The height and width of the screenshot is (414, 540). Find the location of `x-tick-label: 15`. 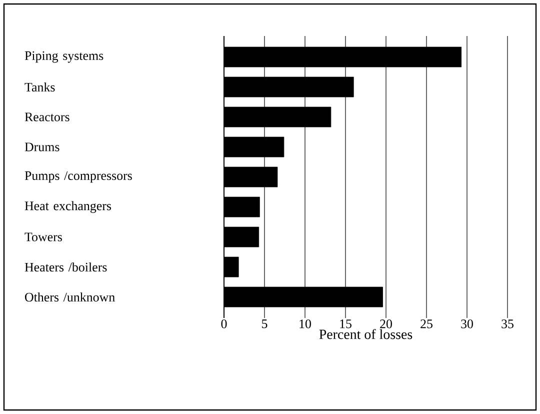

x-tick-label: 15 is located at coordinates (346, 324).